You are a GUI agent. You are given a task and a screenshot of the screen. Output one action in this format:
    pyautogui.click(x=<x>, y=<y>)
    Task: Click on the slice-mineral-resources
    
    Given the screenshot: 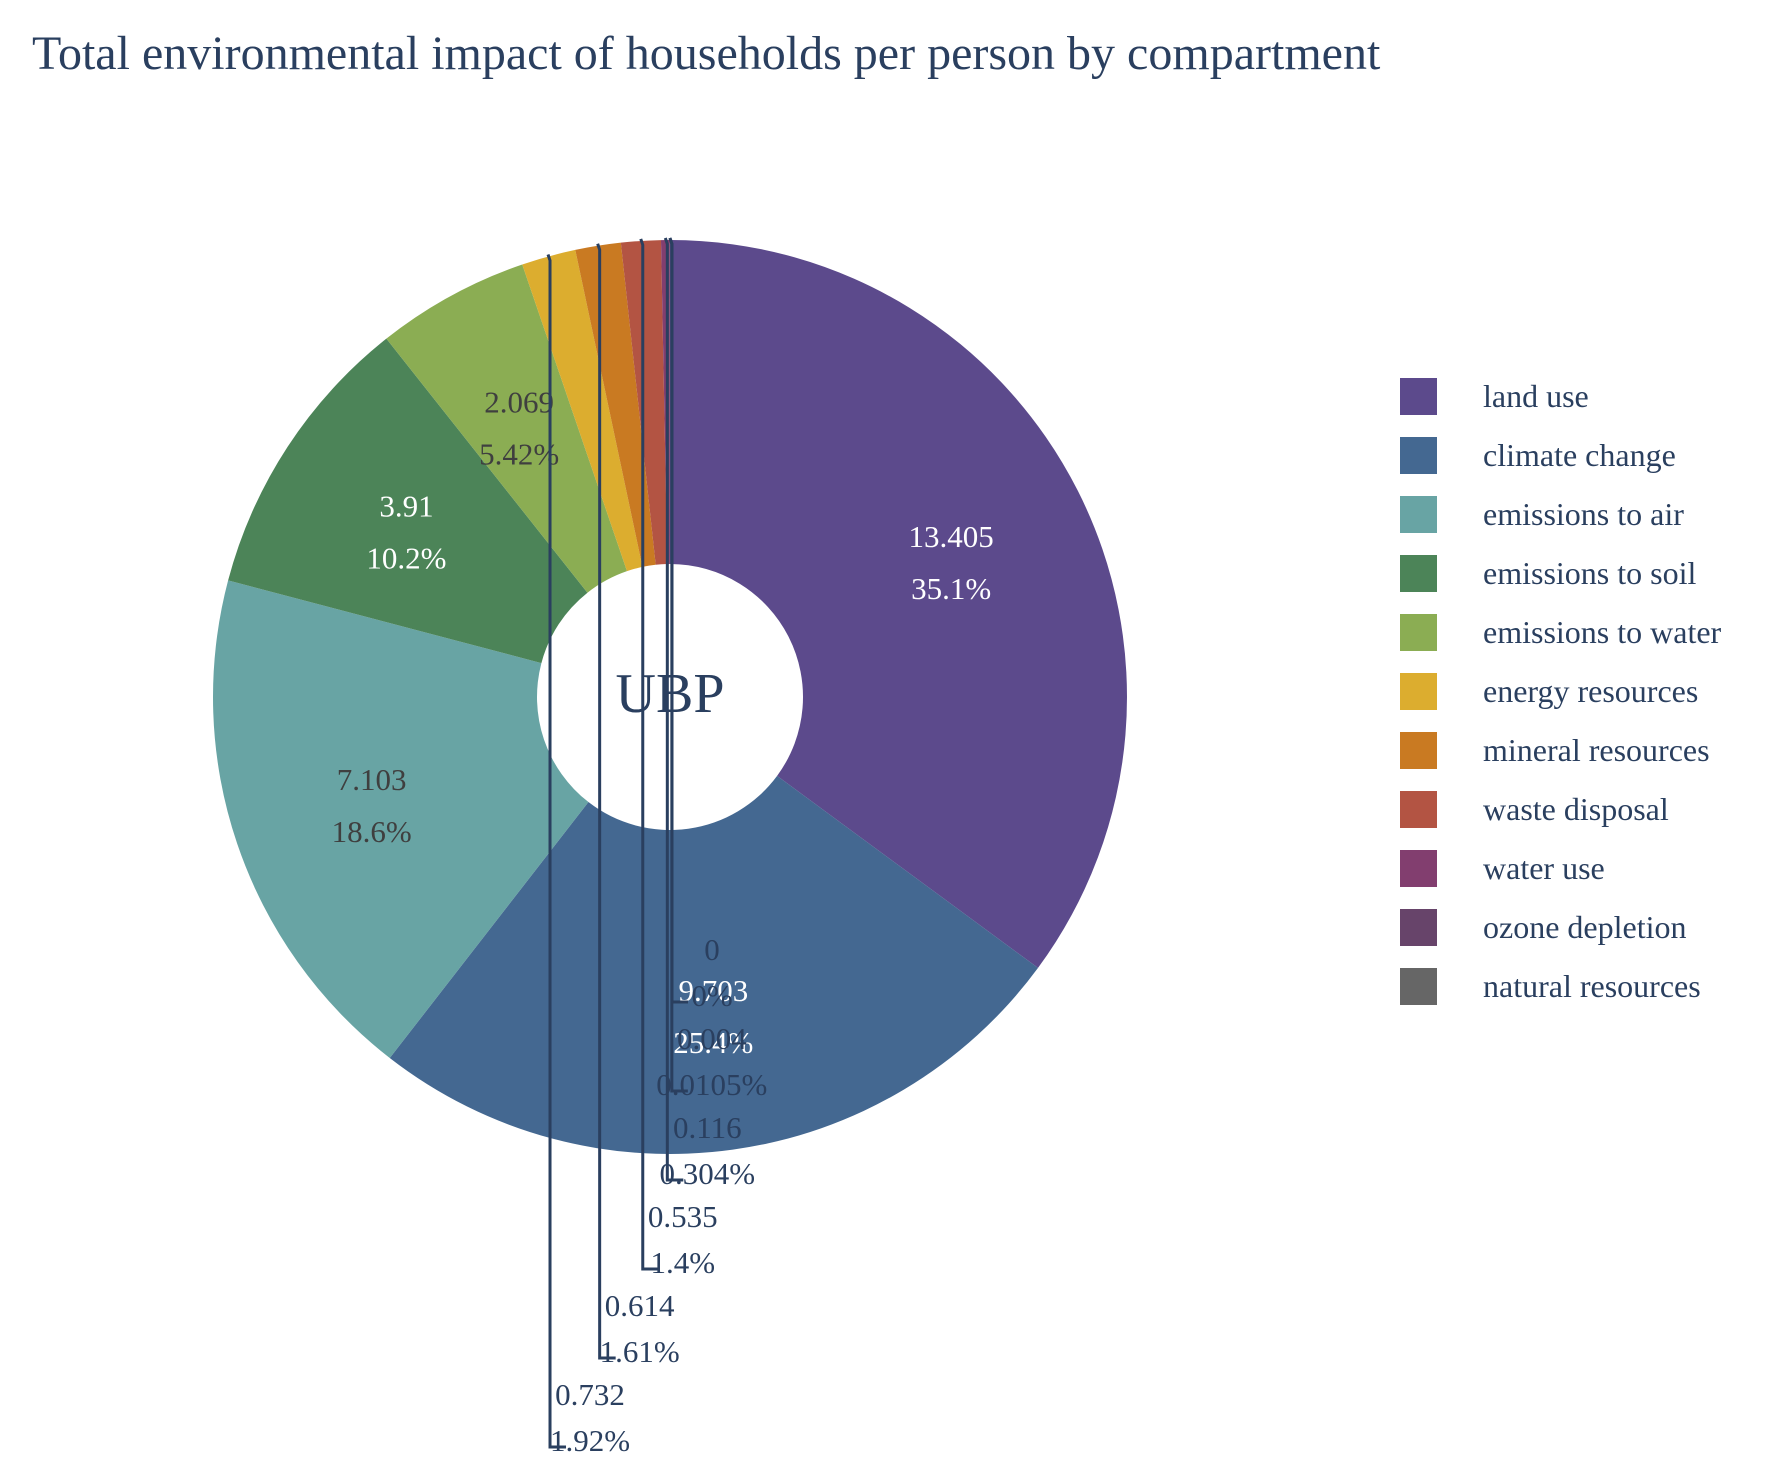 What is the action you would take?
    pyautogui.click(x=615, y=404)
    